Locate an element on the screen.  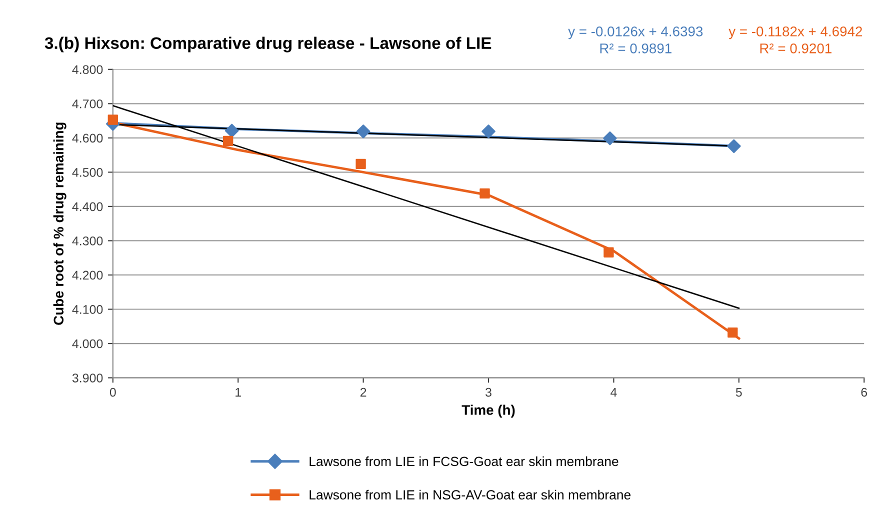
text: y = -0.1182x + 4.6942 R² = 0.9201 is located at coordinates (795, 40).